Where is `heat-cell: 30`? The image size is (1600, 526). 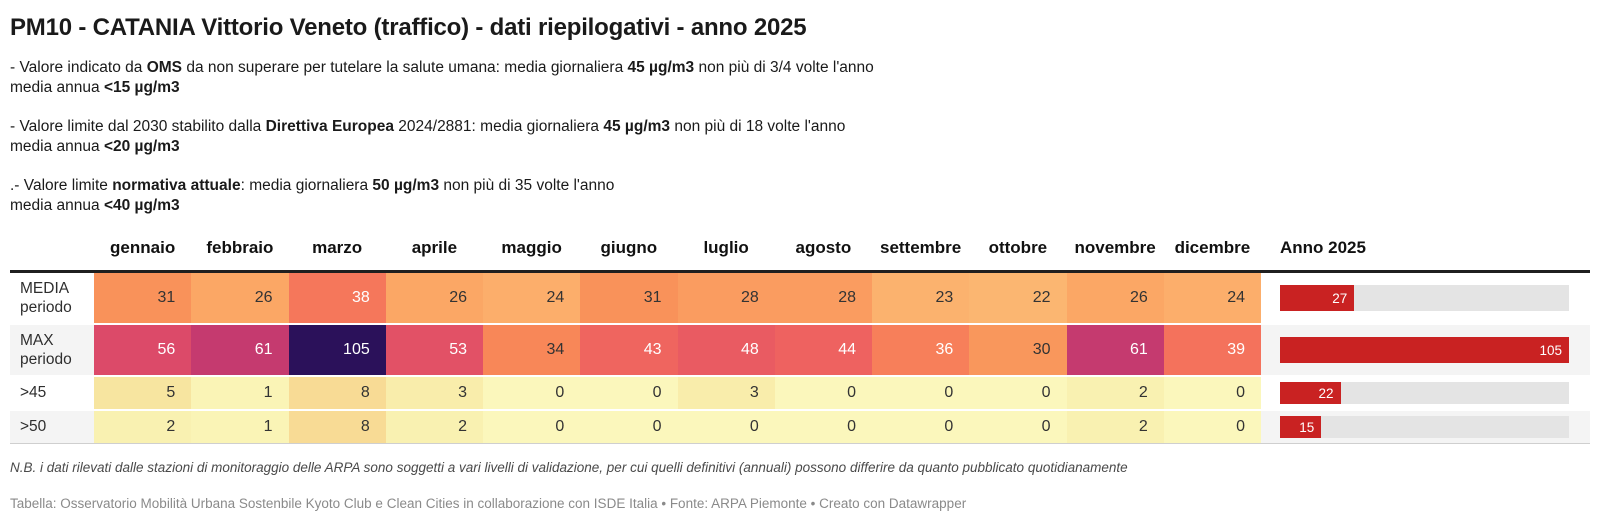
heat-cell: 30 is located at coordinates (1018, 351).